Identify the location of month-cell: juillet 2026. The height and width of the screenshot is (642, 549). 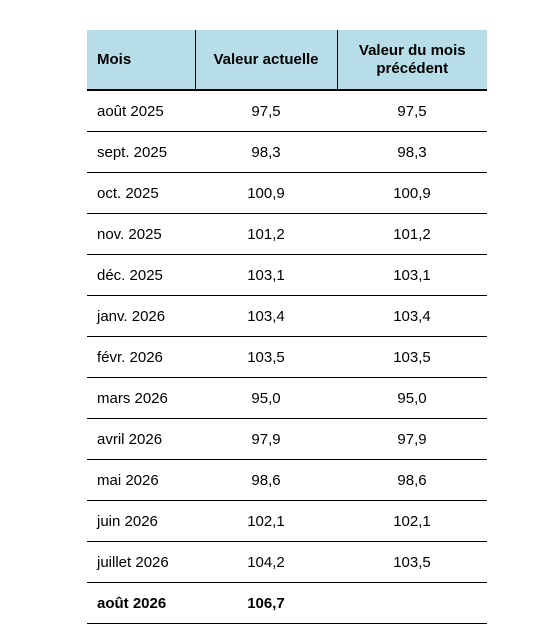
(141, 562).